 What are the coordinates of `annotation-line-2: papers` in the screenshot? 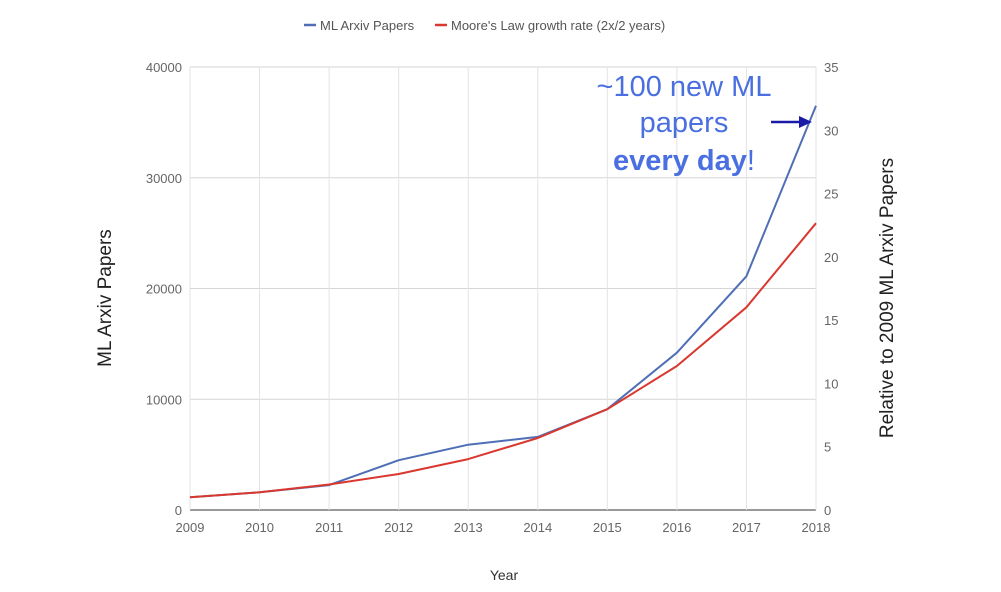 It's located at (684, 123).